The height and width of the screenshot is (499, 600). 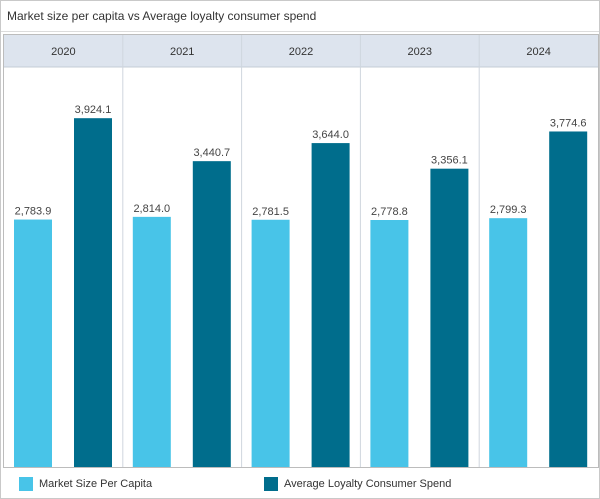 I want to click on legend-item-loyalty-spend: Average Loyalty Consumer Spend, so click(x=357, y=484).